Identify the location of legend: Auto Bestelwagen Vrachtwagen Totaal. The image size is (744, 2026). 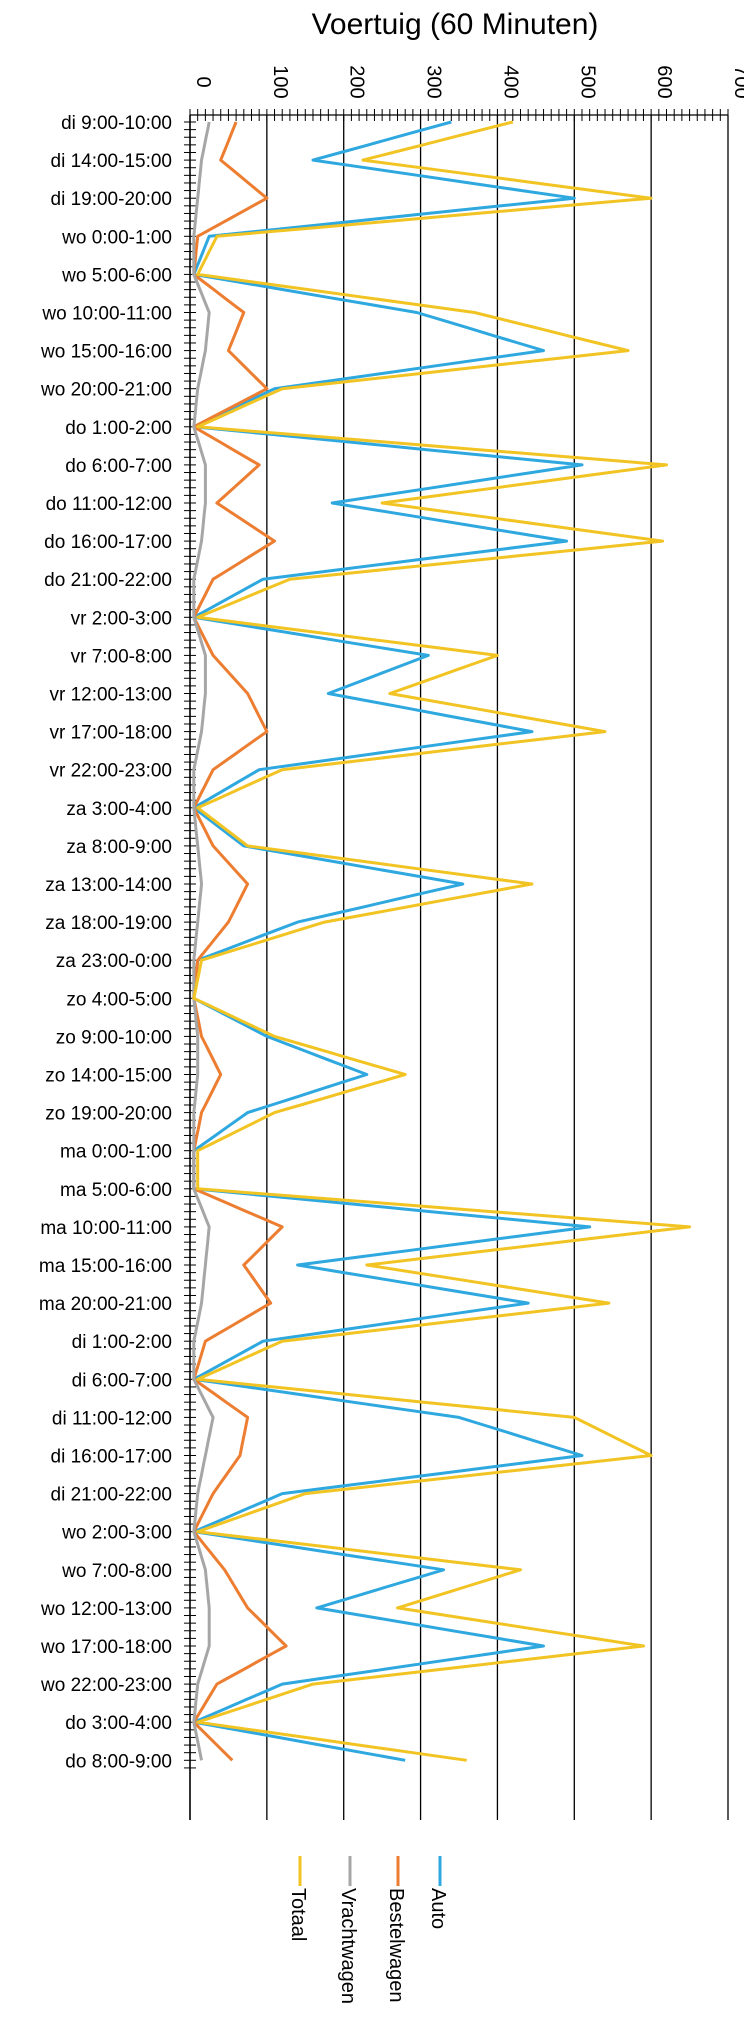
(368, 1930).